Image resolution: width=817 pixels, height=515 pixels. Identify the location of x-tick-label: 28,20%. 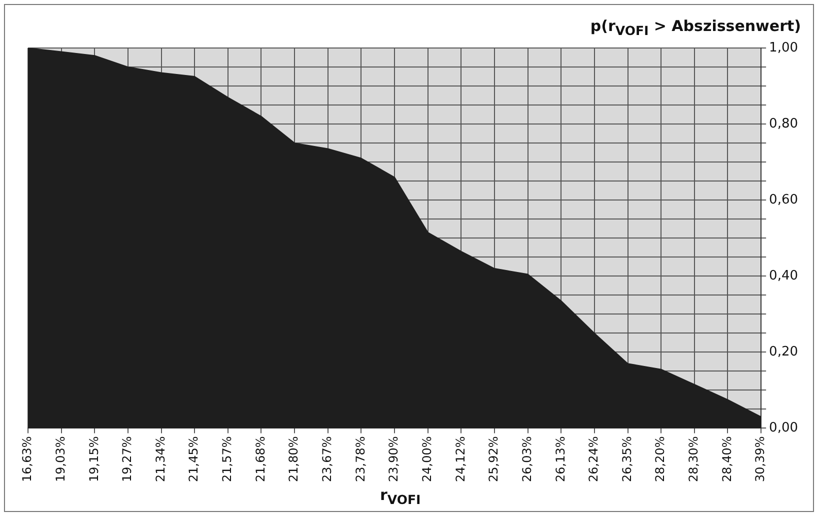
(660, 459).